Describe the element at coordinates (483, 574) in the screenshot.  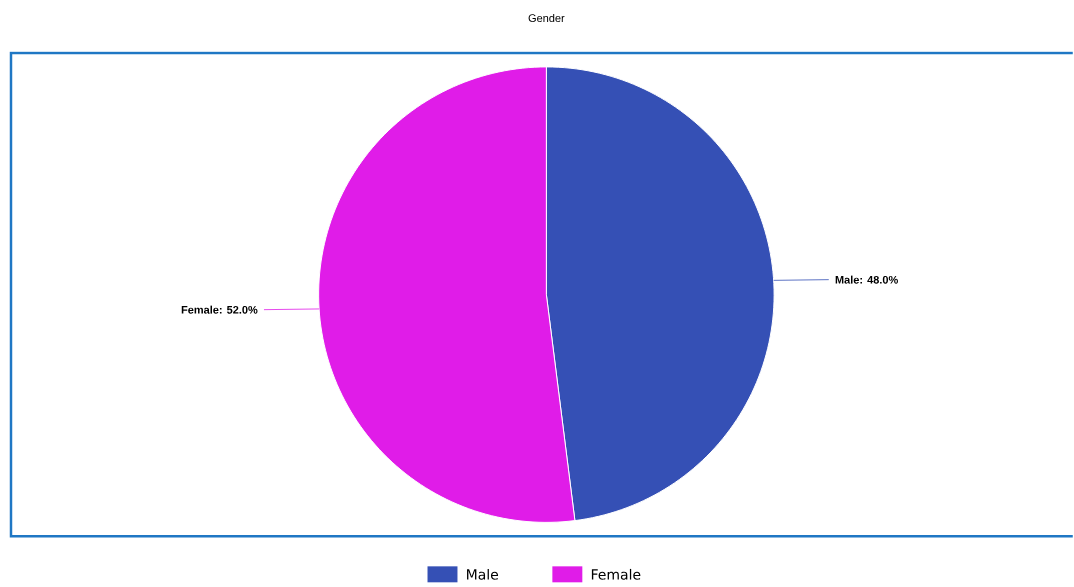
I see `legend-label: Male` at that location.